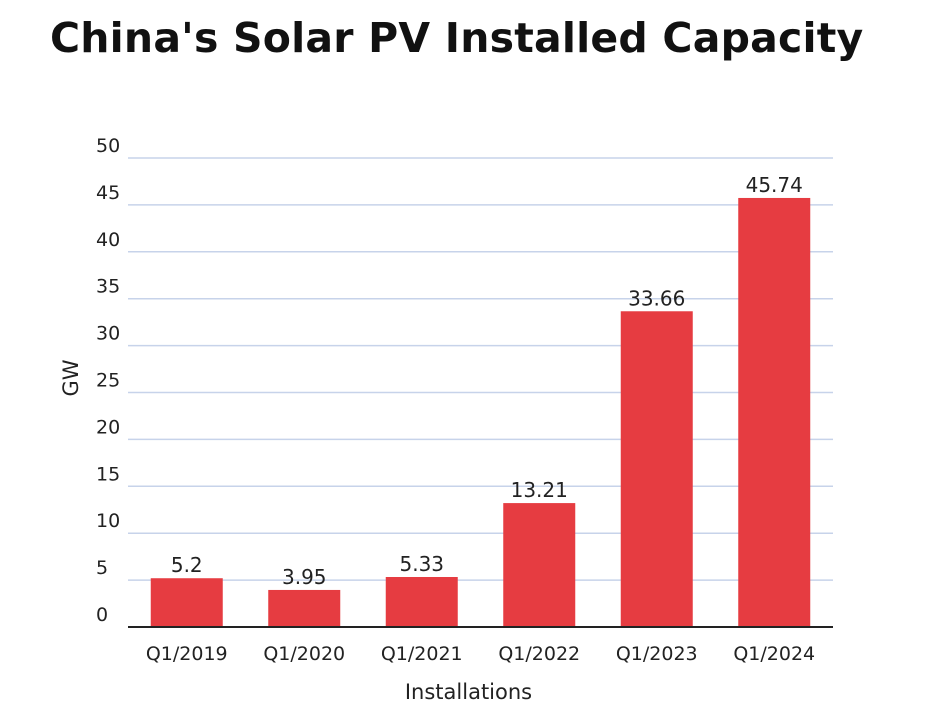 This screenshot has height=711, width=937. What do you see at coordinates (186, 602) in the screenshot?
I see `bar-Q1/2019` at bounding box center [186, 602].